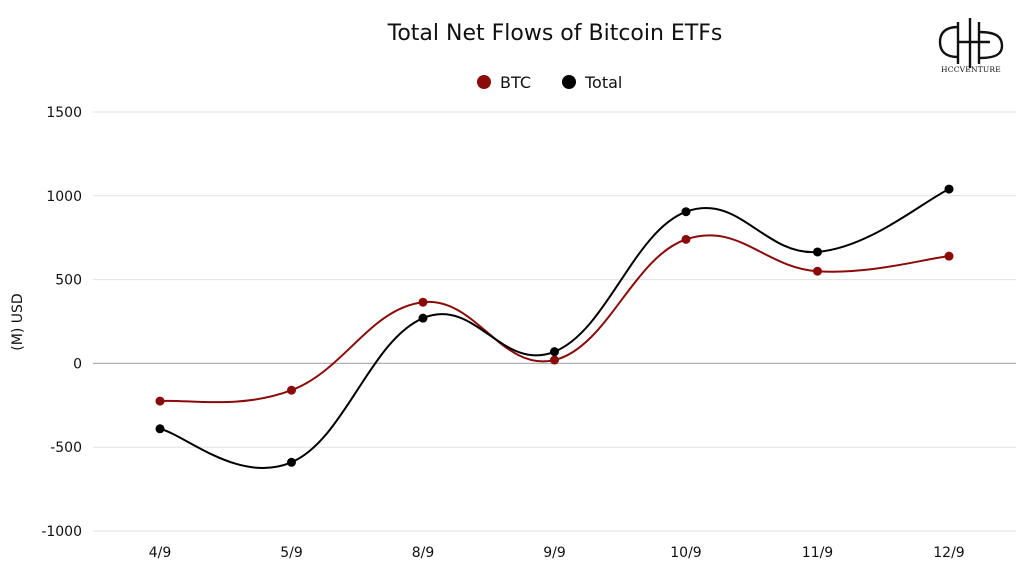  Describe the element at coordinates (515, 82) in the screenshot. I see `legend-label-btc: BTC` at that location.